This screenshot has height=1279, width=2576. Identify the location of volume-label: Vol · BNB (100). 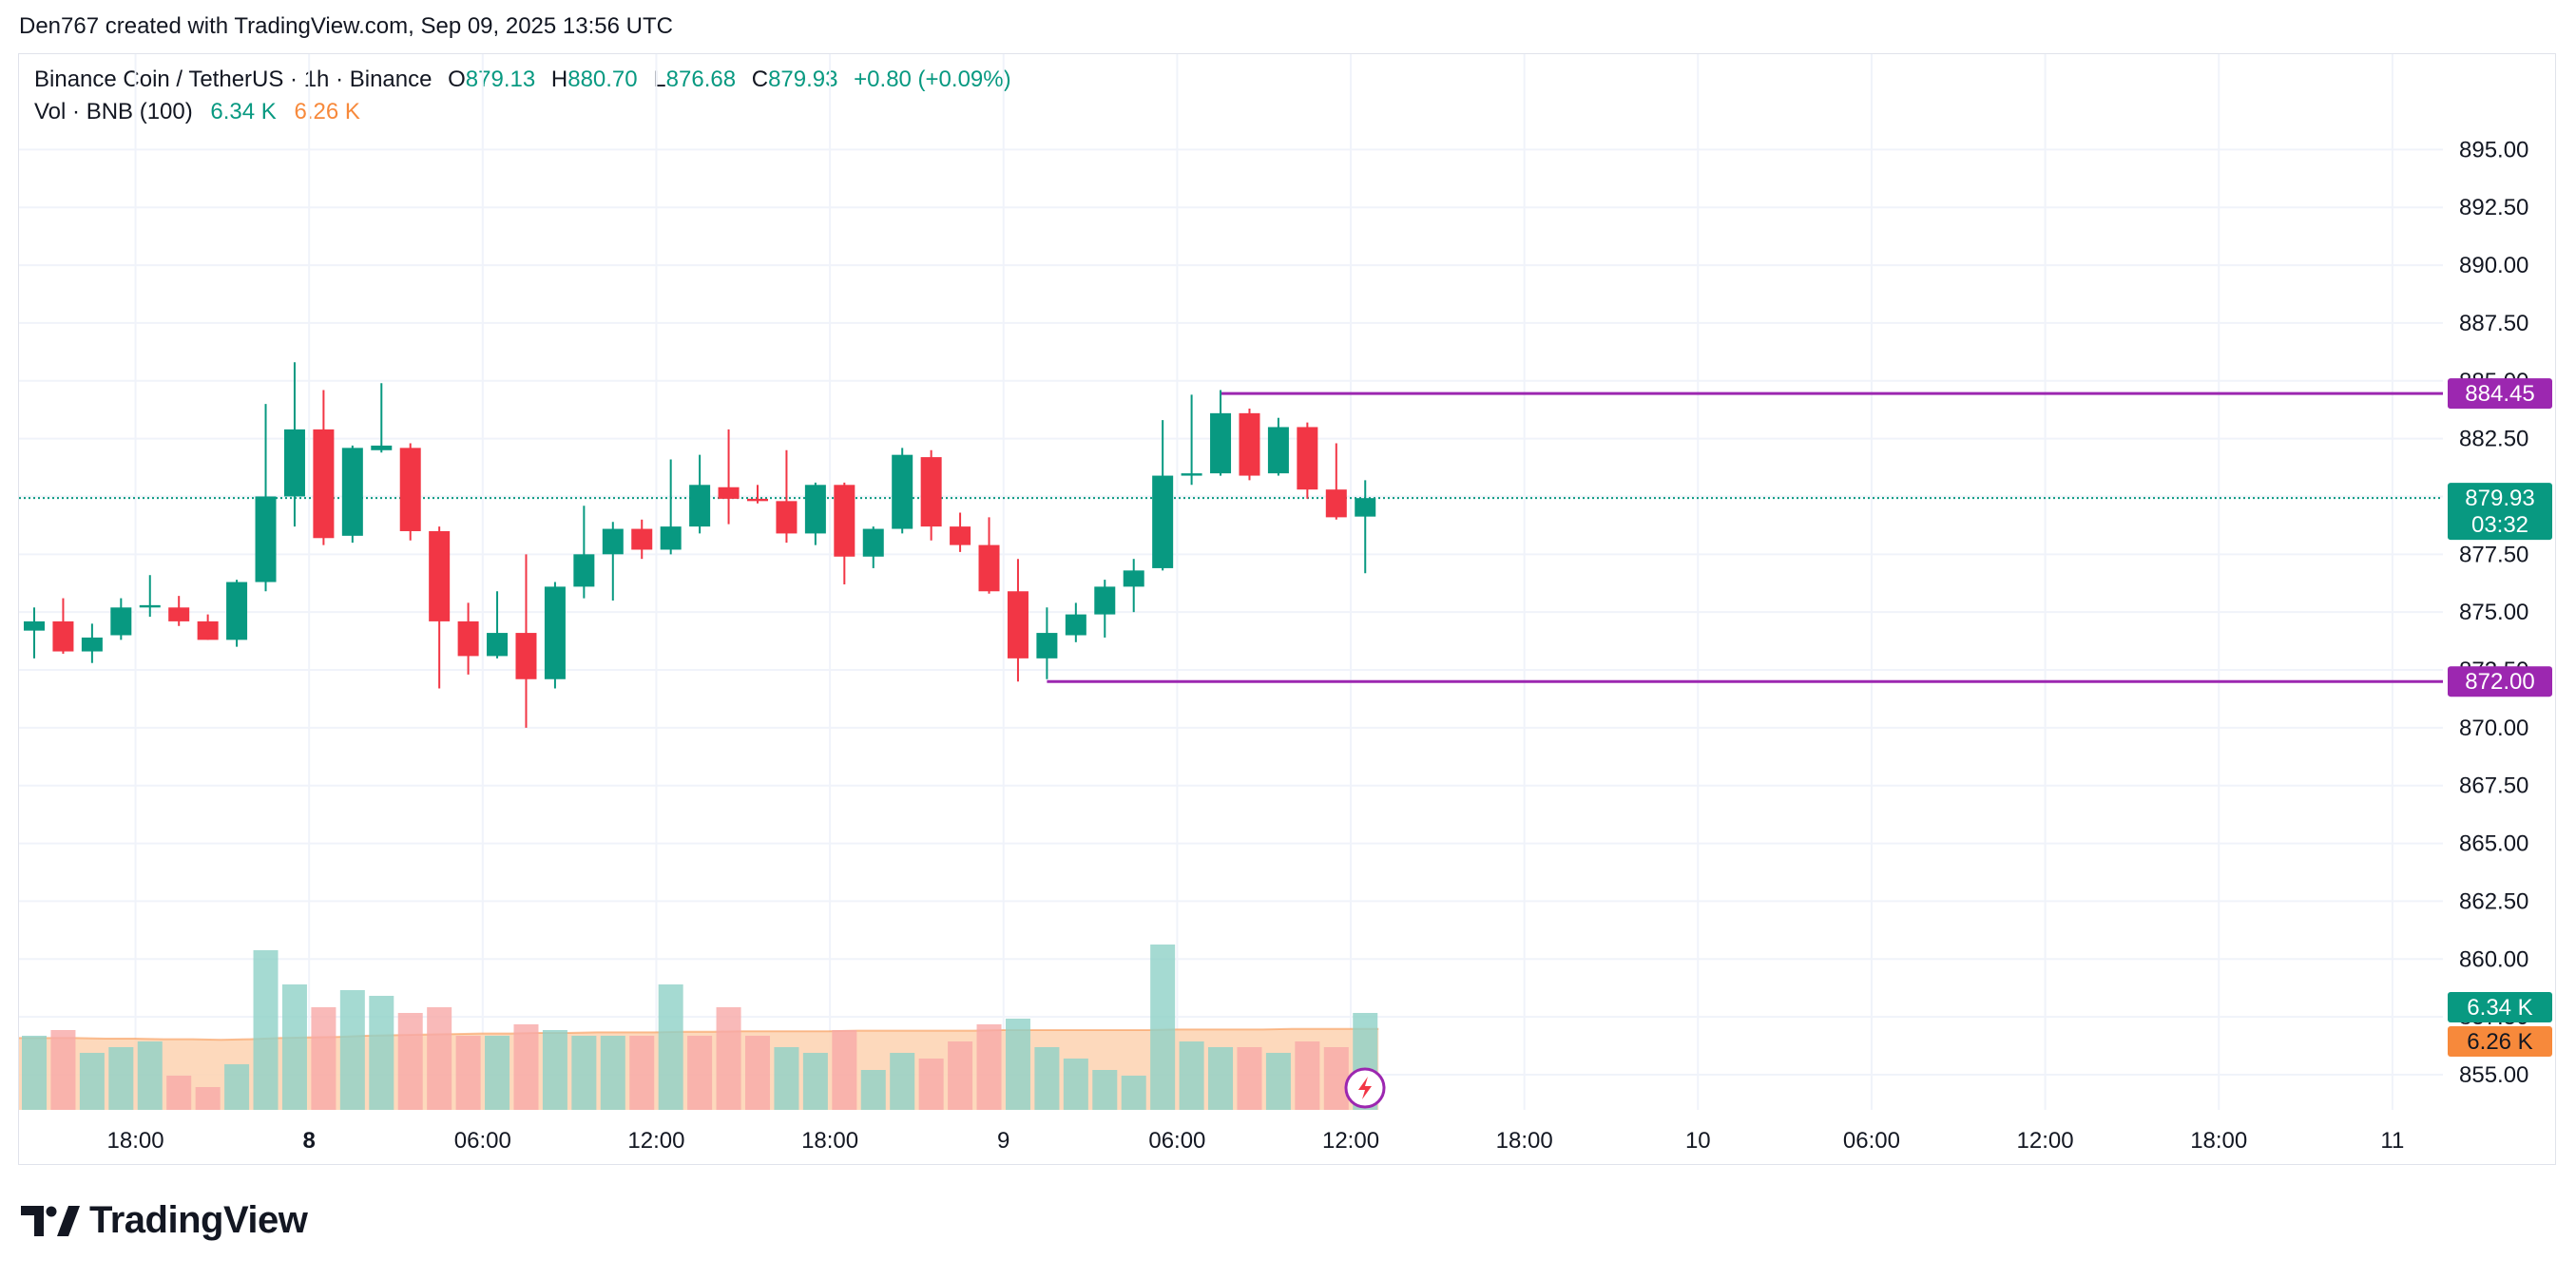
(113, 111).